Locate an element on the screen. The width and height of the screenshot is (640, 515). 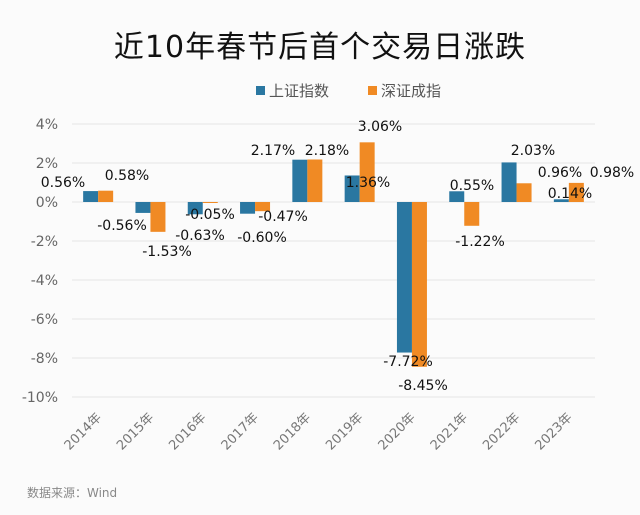
legend-swatch-orange is located at coordinates (372, 90).